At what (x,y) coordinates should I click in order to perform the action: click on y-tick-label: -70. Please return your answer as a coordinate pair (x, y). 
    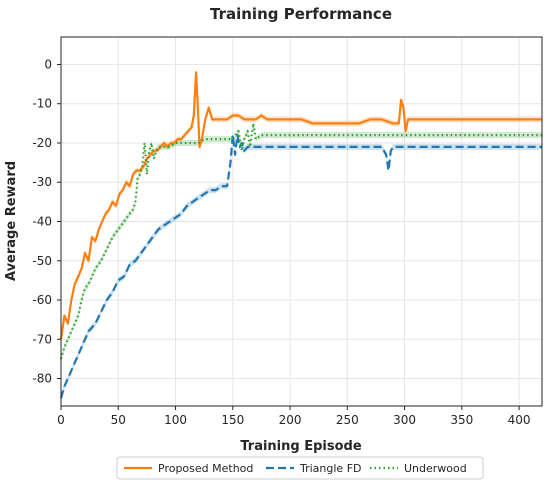
    Looking at the image, I should click on (42, 339).